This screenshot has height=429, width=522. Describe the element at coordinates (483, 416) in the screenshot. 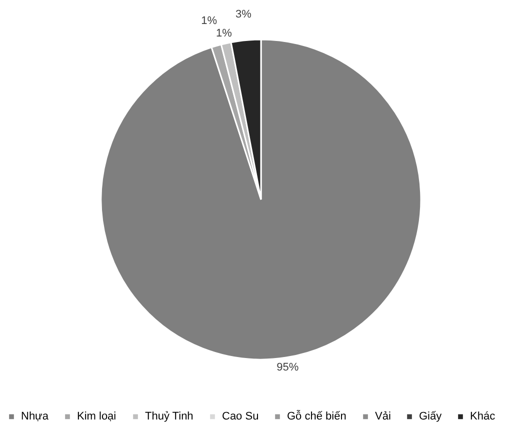

I see `legend-label: Khác` at that location.